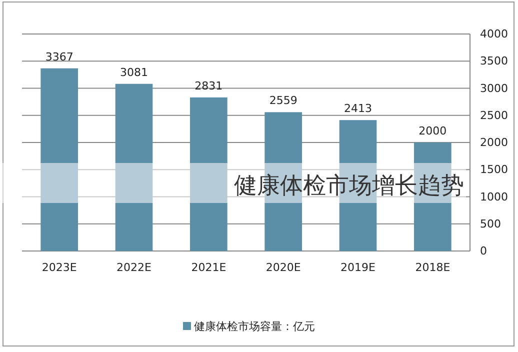 This screenshot has height=352, width=518. I want to click on data-label: 2559, so click(283, 101).